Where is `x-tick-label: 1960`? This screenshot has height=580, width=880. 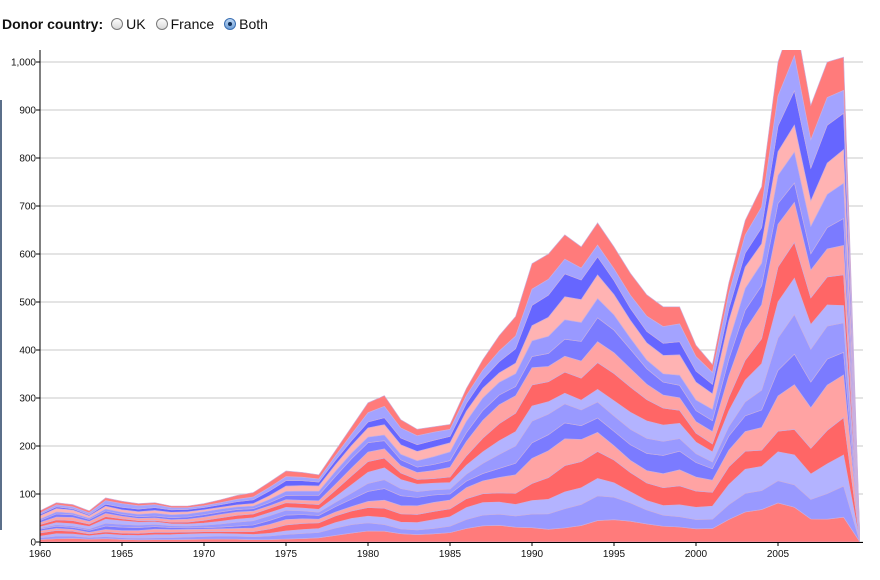 x-tick-label: 1960 is located at coordinates (40, 554).